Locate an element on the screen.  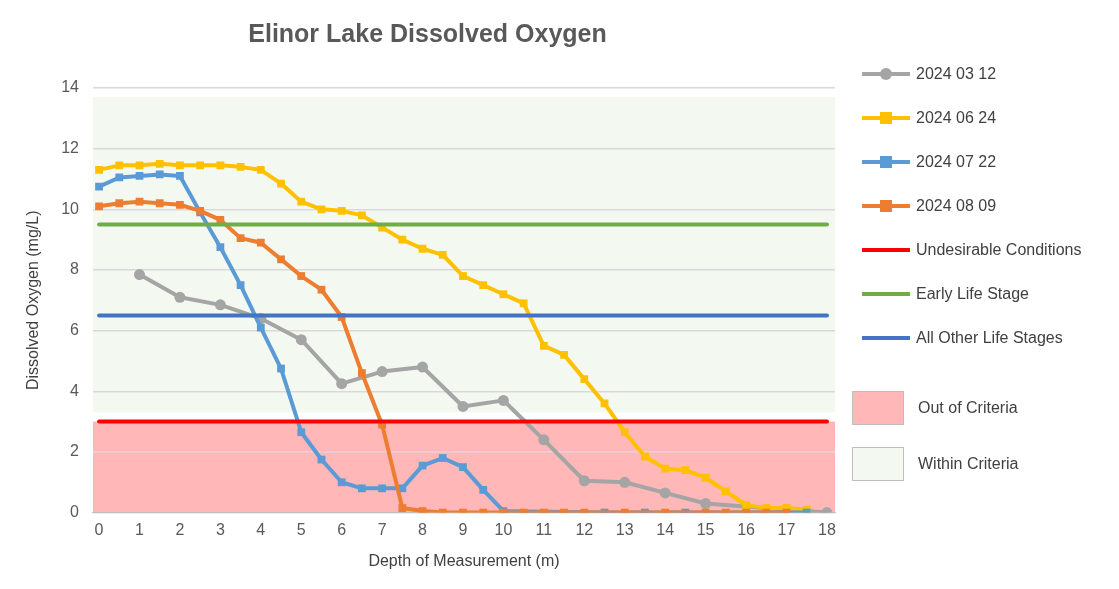
x-tick-label: 3 is located at coordinates (220, 529).